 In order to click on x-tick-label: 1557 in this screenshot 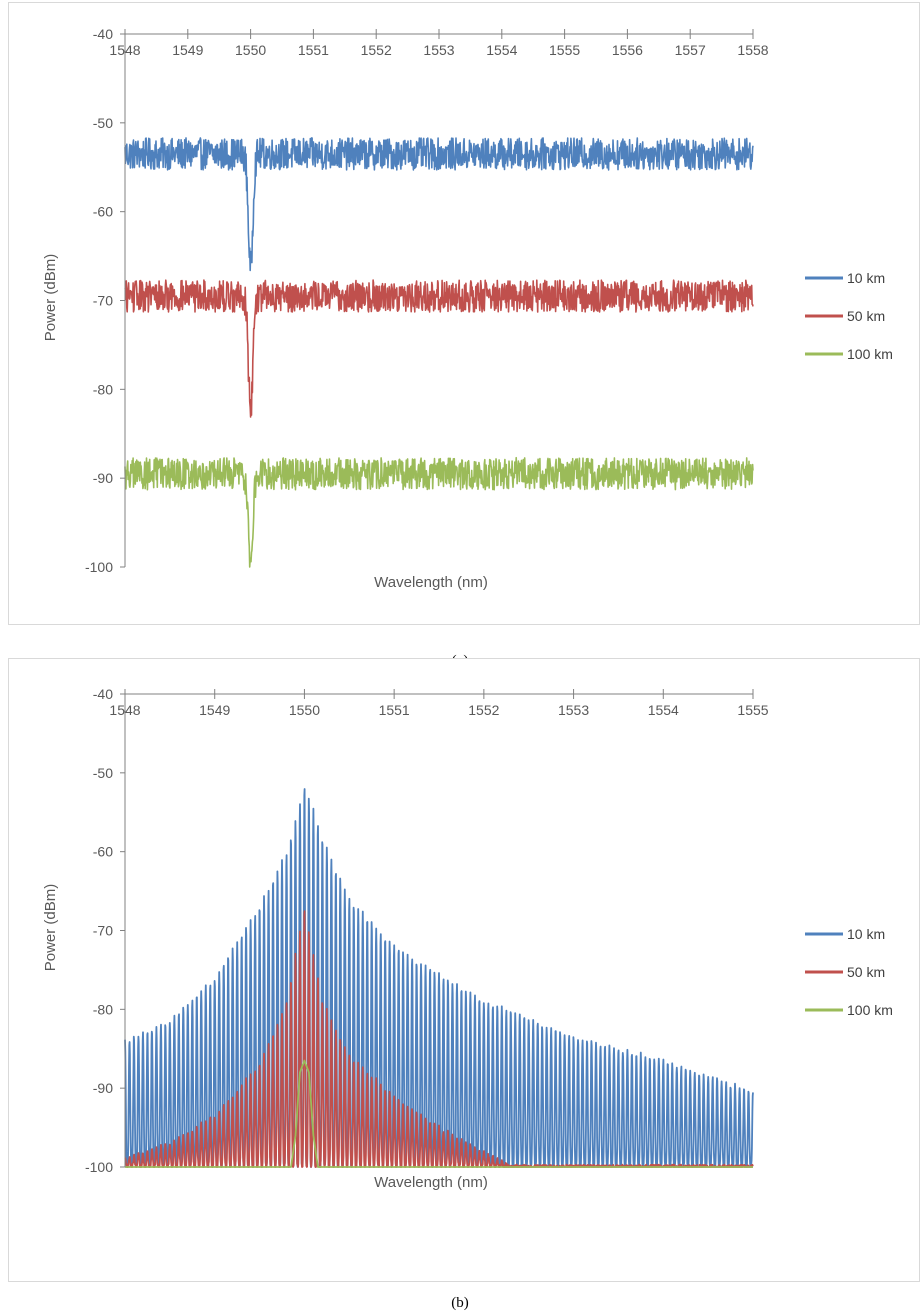, I will do `click(690, 50)`.